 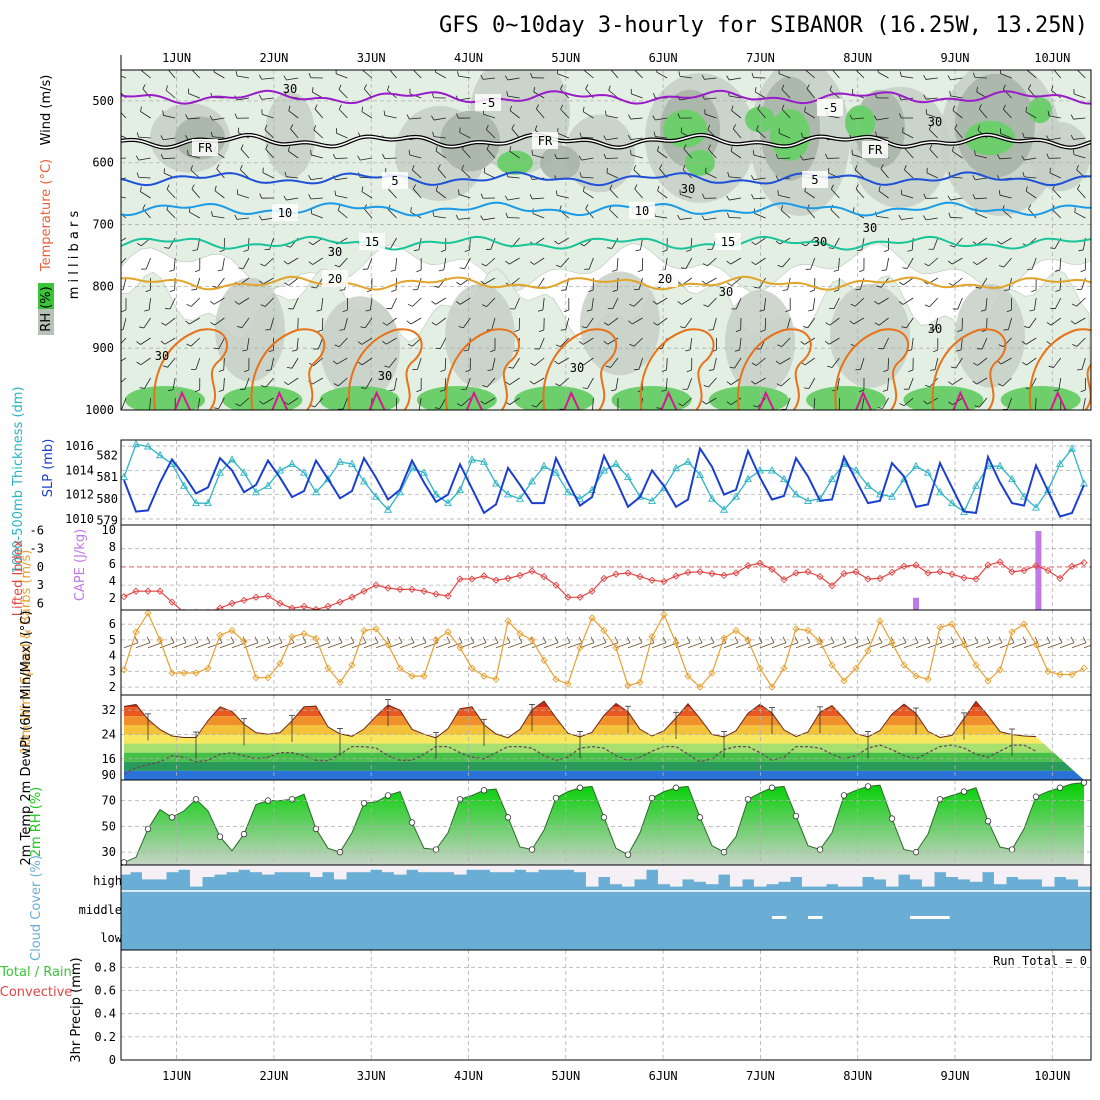 I want to click on bottom-day-label: 8JUN, so click(x=857, y=1076).